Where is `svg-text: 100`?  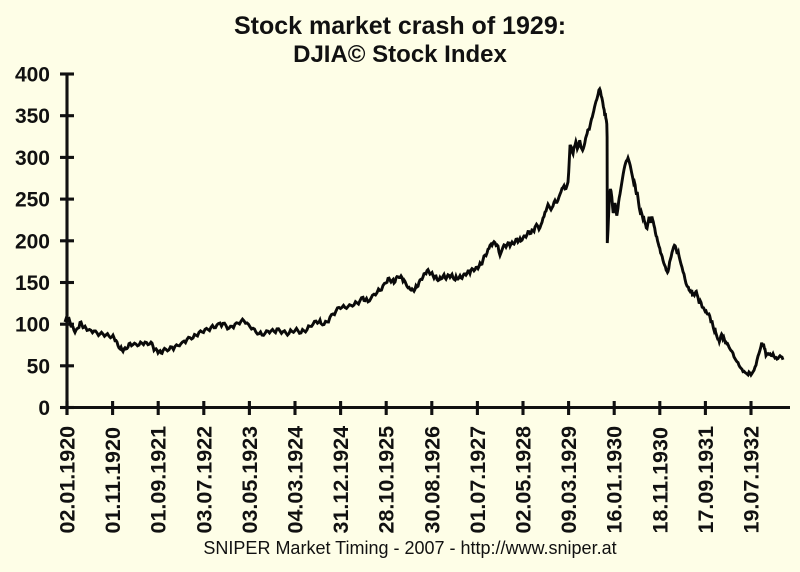
svg-text: 100 is located at coordinates (32, 325).